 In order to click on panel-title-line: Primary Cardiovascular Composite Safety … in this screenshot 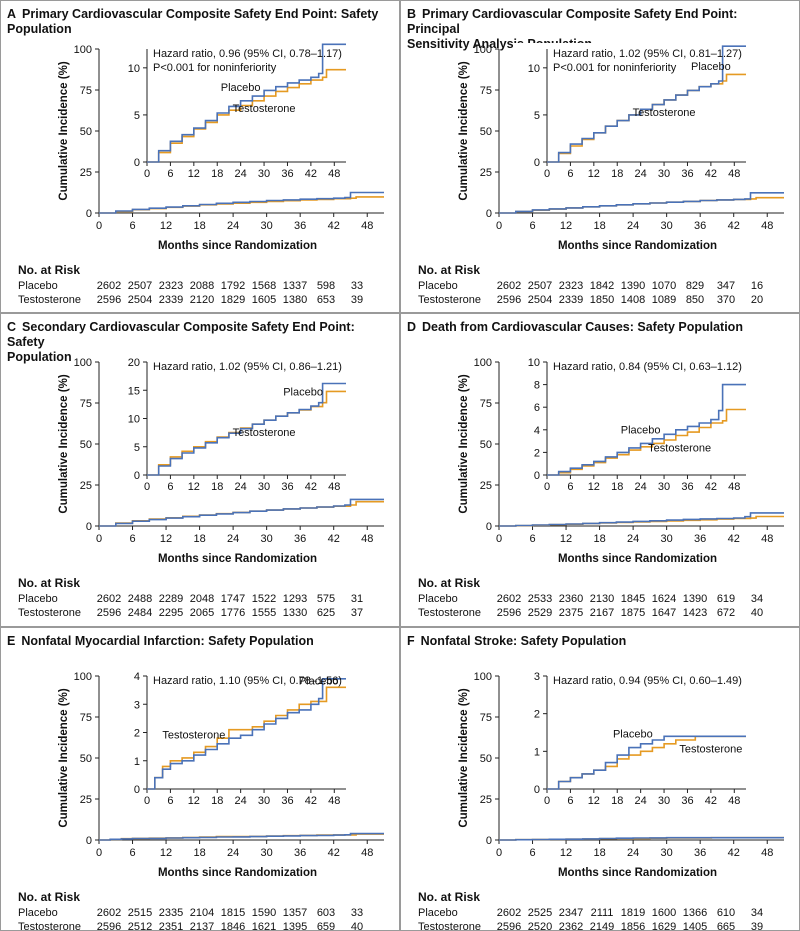, I will do `click(572, 21)`.